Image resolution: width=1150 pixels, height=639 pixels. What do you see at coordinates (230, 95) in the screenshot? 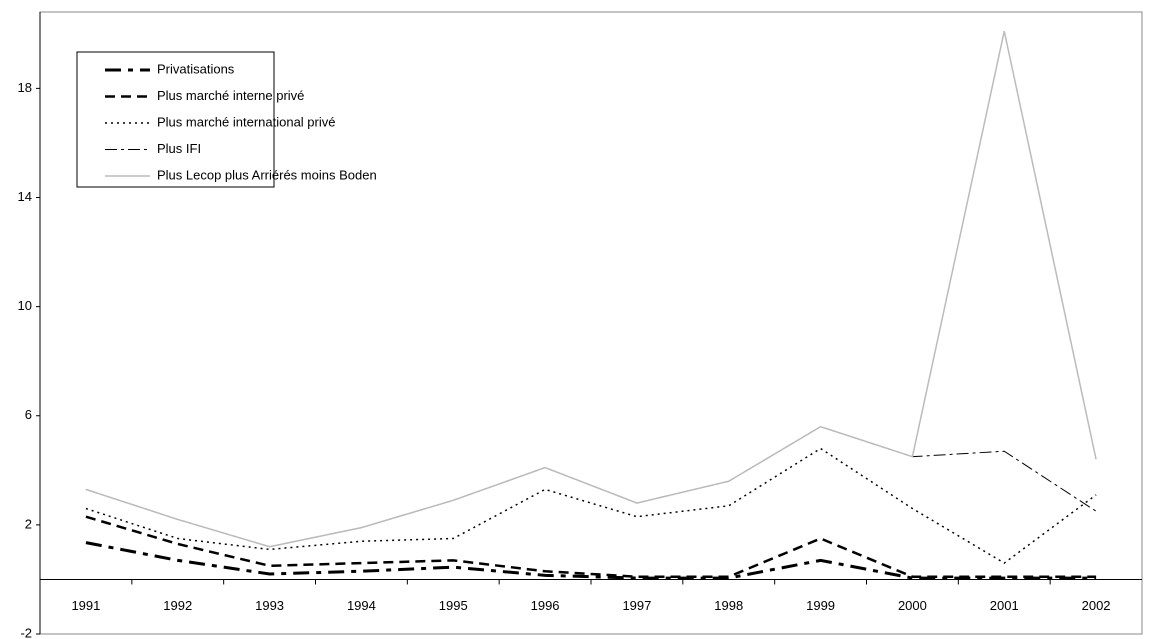
I see `legend-label: Plus marché interne privé` at bounding box center [230, 95].